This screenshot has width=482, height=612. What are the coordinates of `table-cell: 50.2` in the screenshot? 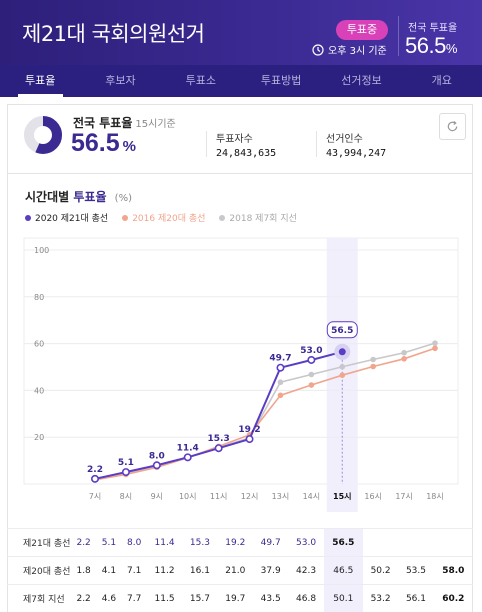 It's located at (380, 570).